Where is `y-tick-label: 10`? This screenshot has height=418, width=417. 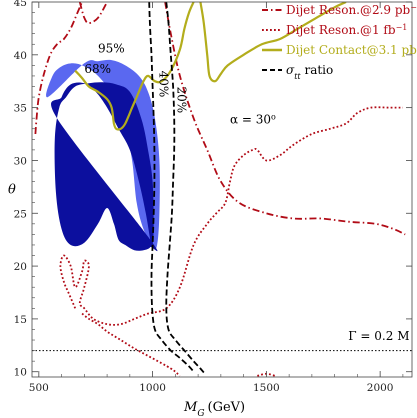 y-tick-label: 10 is located at coordinates (20, 373).